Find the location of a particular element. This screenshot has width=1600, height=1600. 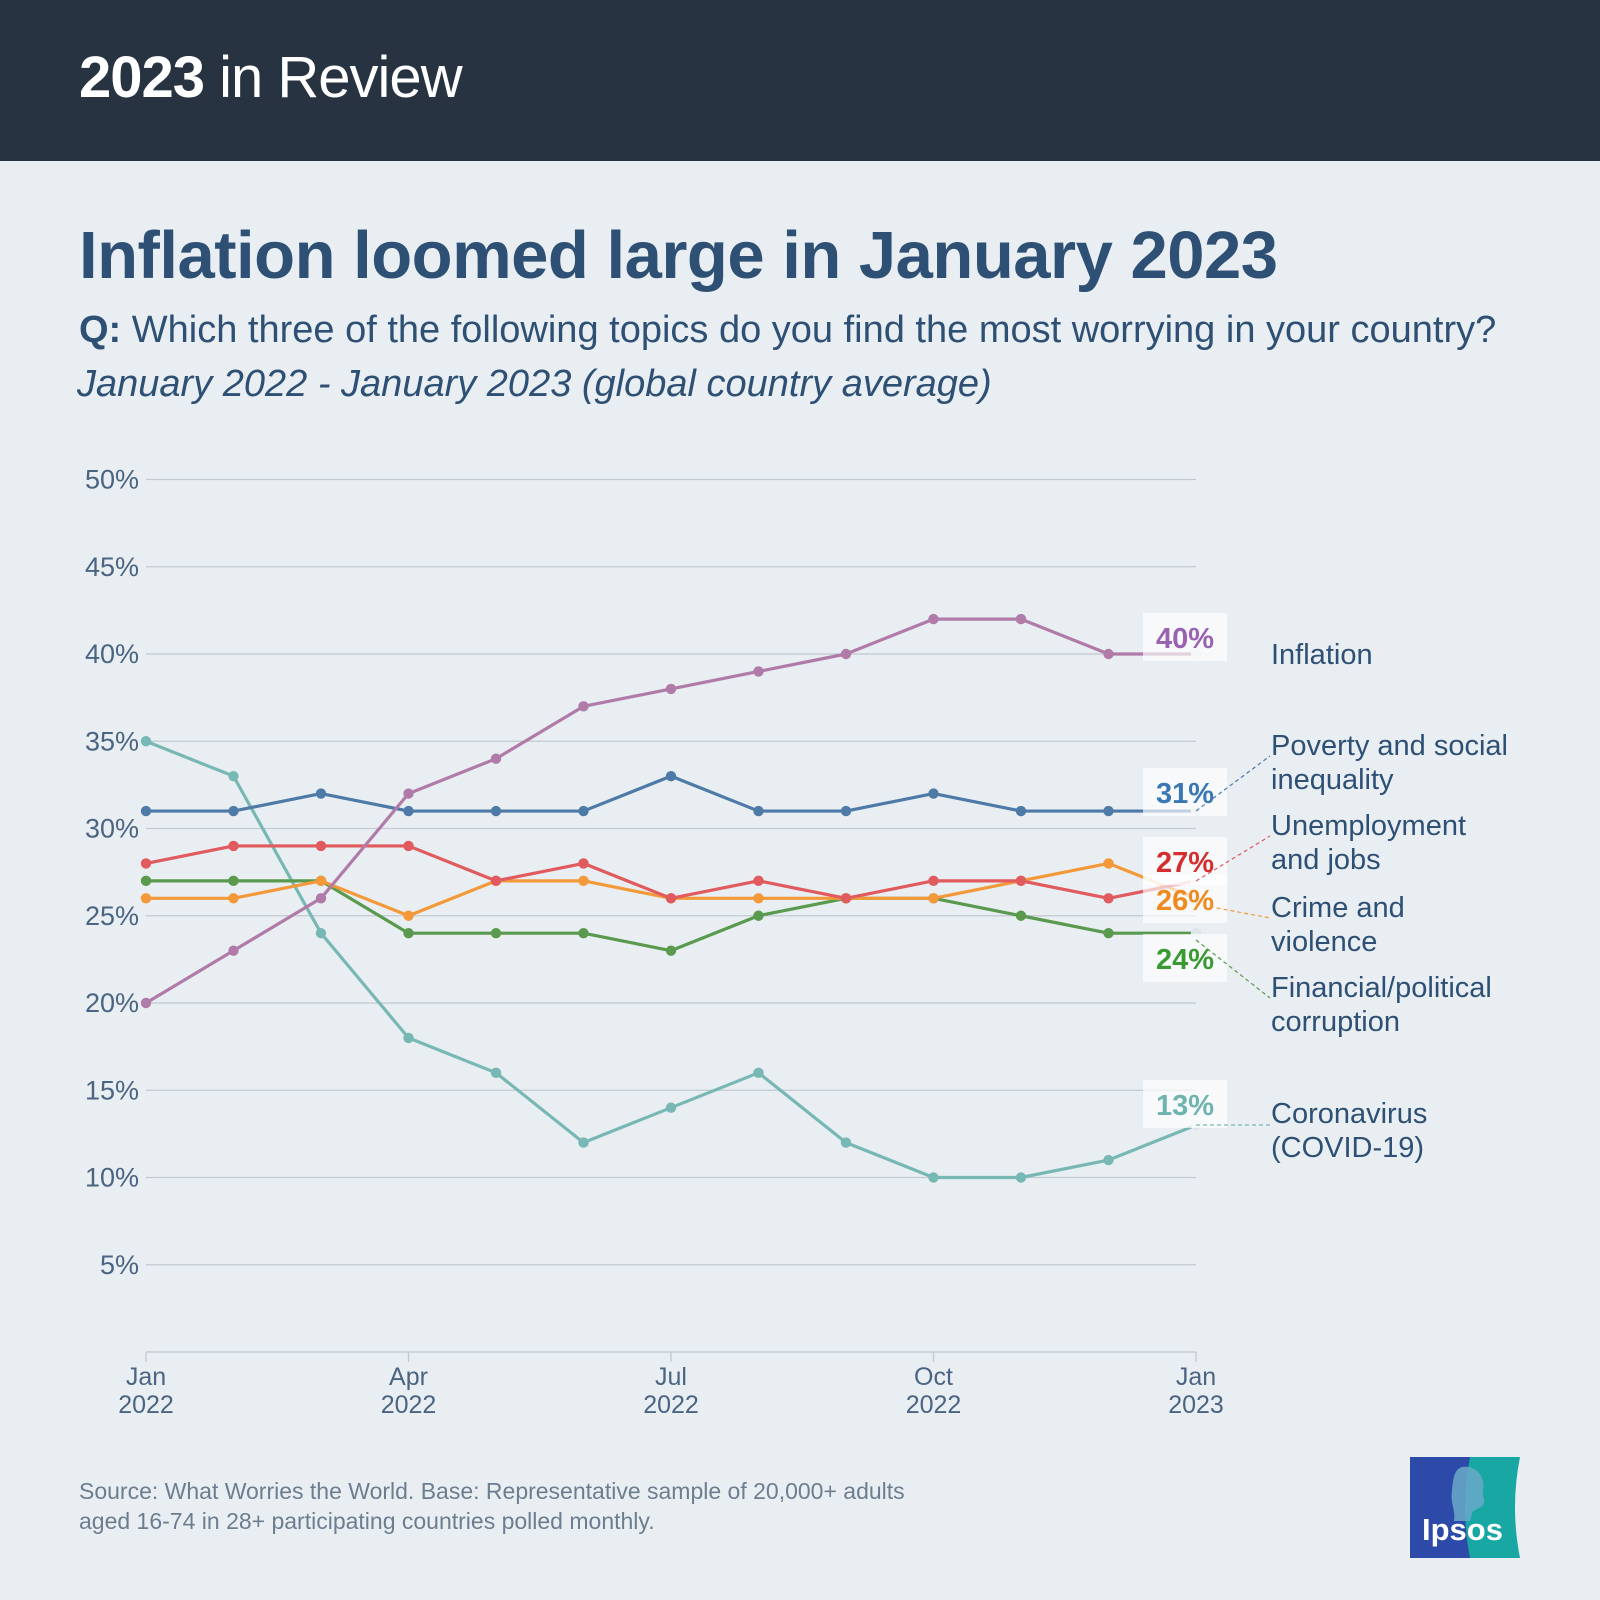

series-line-poverty-and-social-inequality is located at coordinates (671, 793).